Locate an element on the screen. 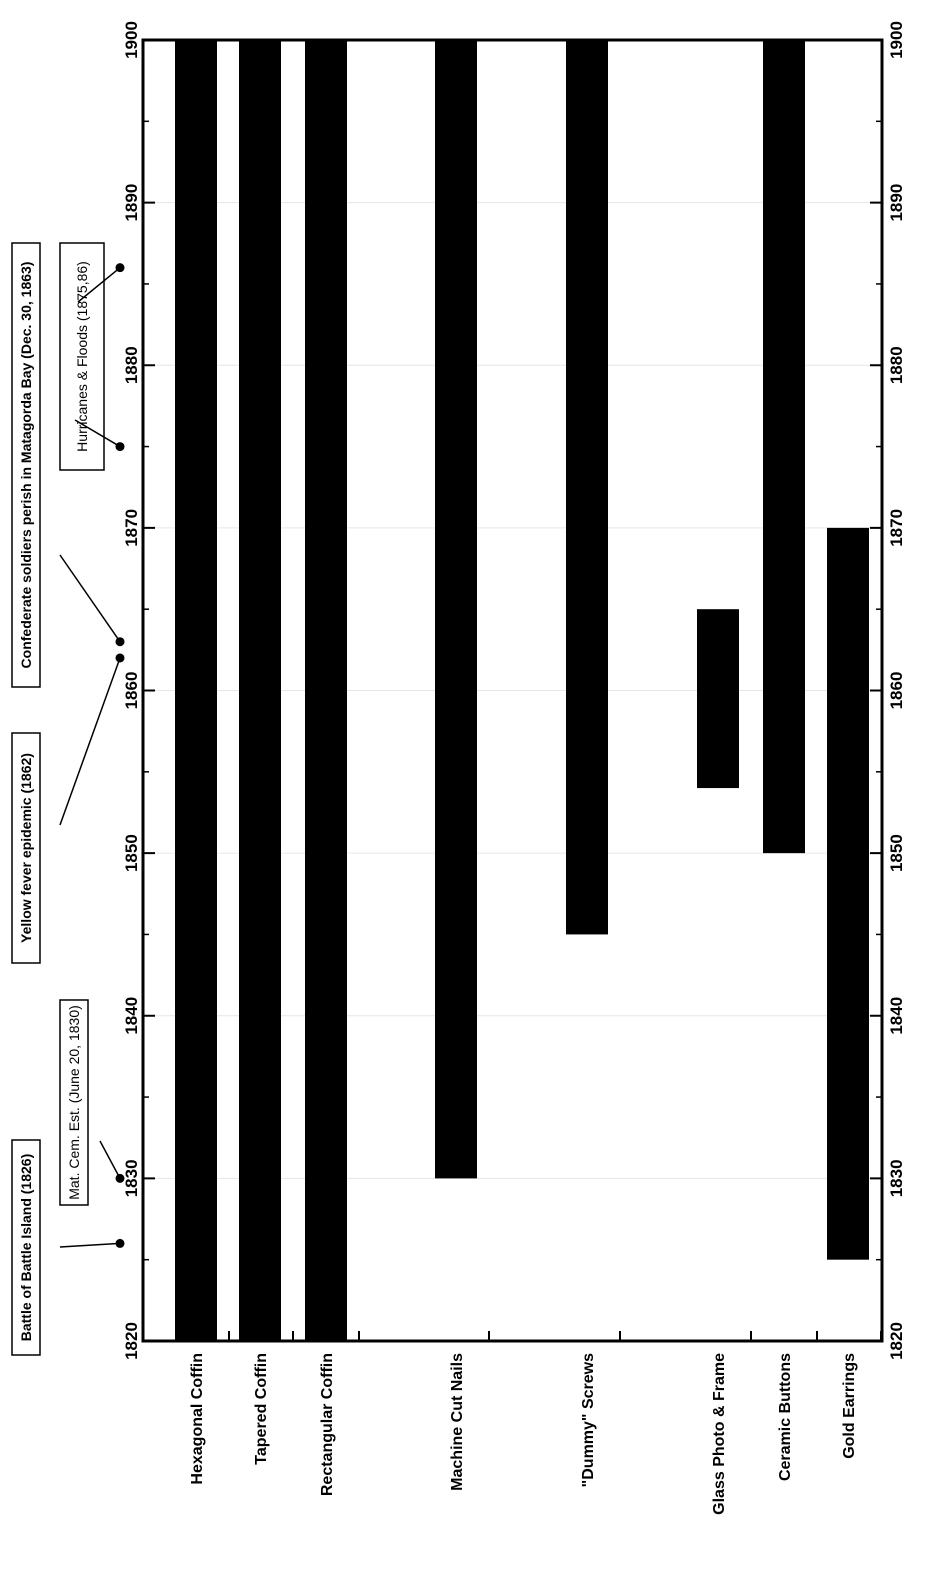 This screenshot has width=930, height=1585. annotation-text: Battle of Battle Island (1826) is located at coordinates (26, 1248).